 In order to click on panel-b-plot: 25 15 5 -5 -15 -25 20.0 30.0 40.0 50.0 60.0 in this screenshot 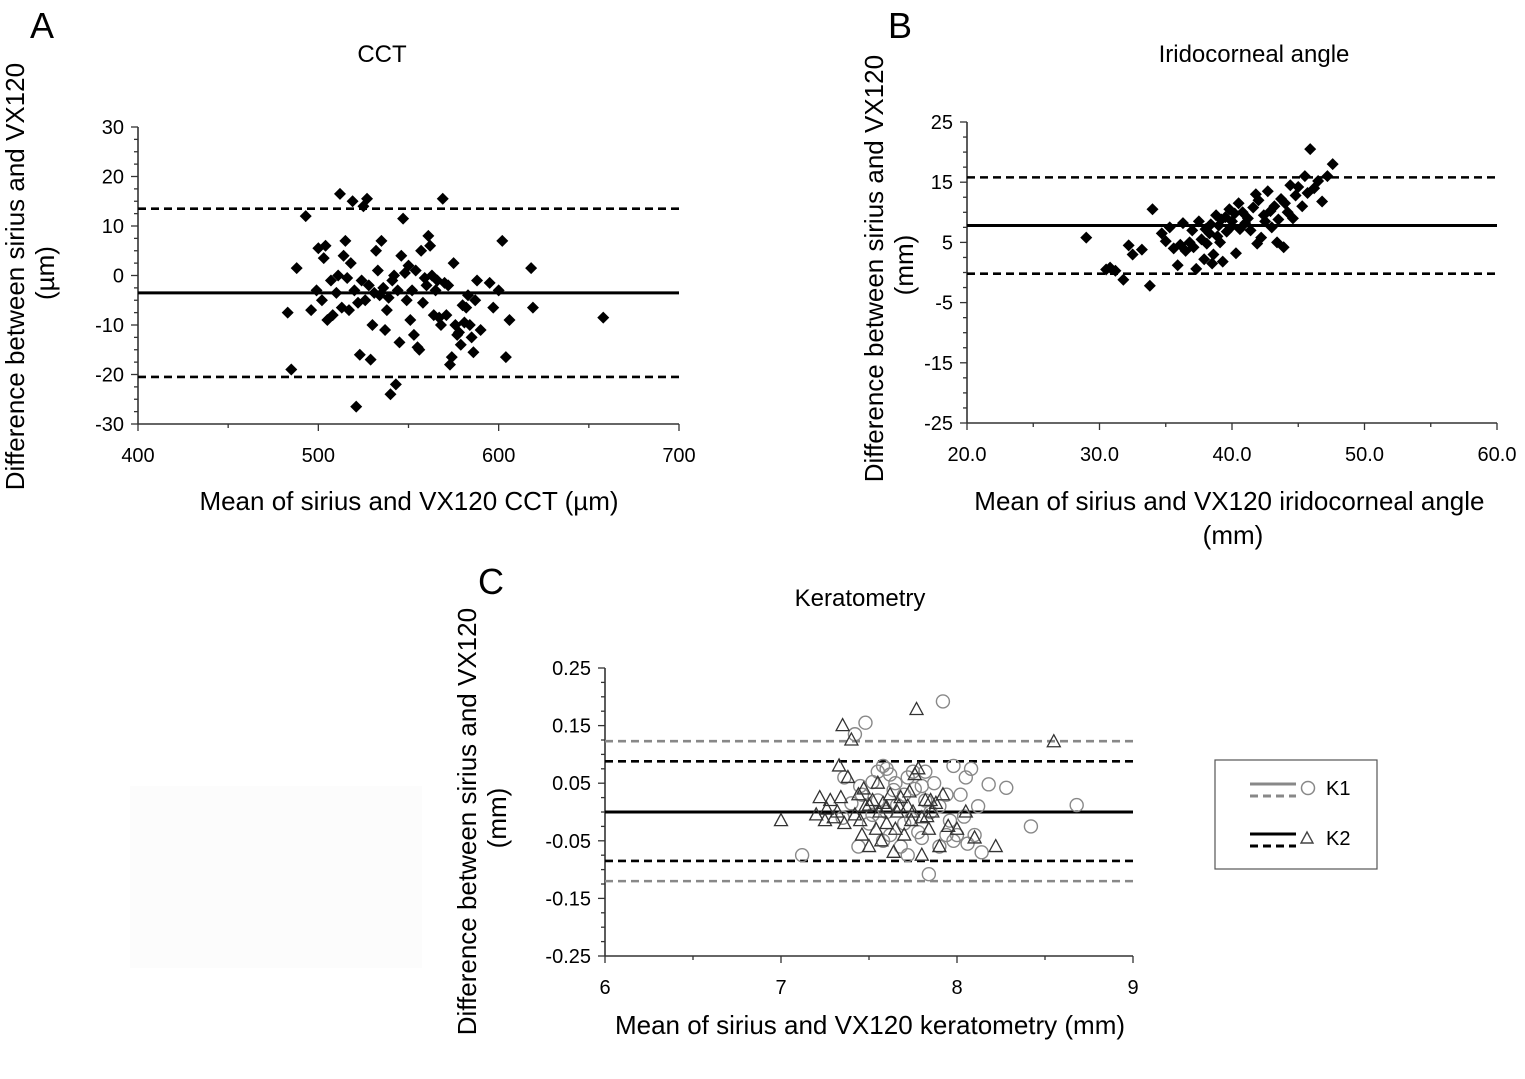, I will do `click(1220, 289)`.